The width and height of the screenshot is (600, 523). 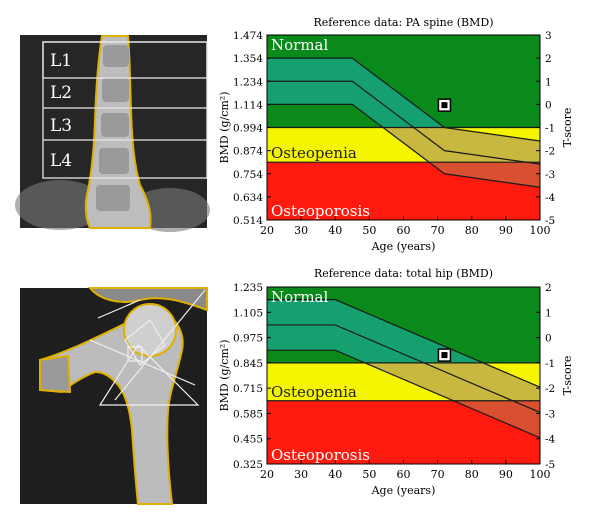 I want to click on y-tick-label: 0.975, so click(x=248, y=339).